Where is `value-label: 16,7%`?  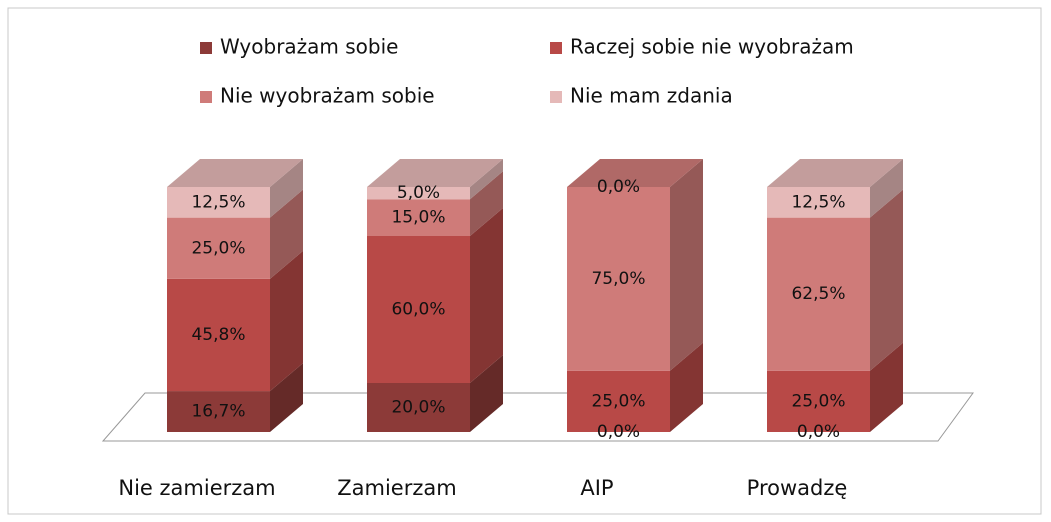 value-label: 16,7% is located at coordinates (218, 412).